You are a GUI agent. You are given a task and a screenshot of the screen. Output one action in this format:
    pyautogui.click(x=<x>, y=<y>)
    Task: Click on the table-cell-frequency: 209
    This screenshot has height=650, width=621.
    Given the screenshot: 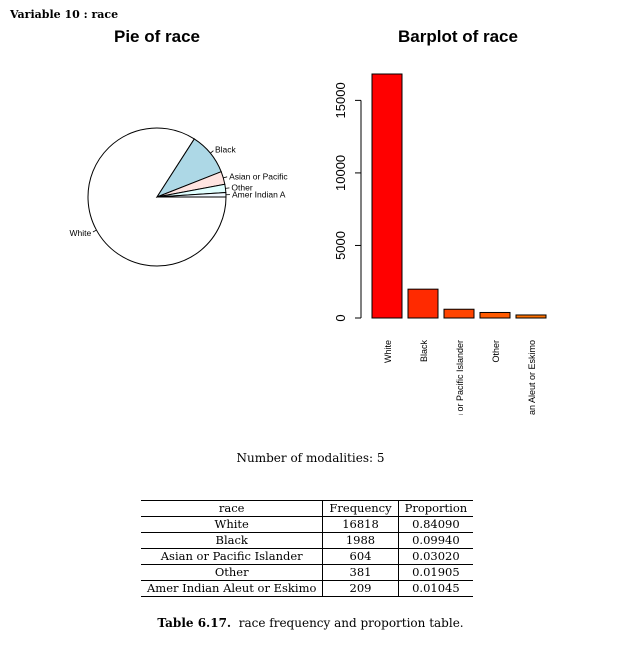 What is the action you would take?
    pyautogui.click(x=360, y=588)
    